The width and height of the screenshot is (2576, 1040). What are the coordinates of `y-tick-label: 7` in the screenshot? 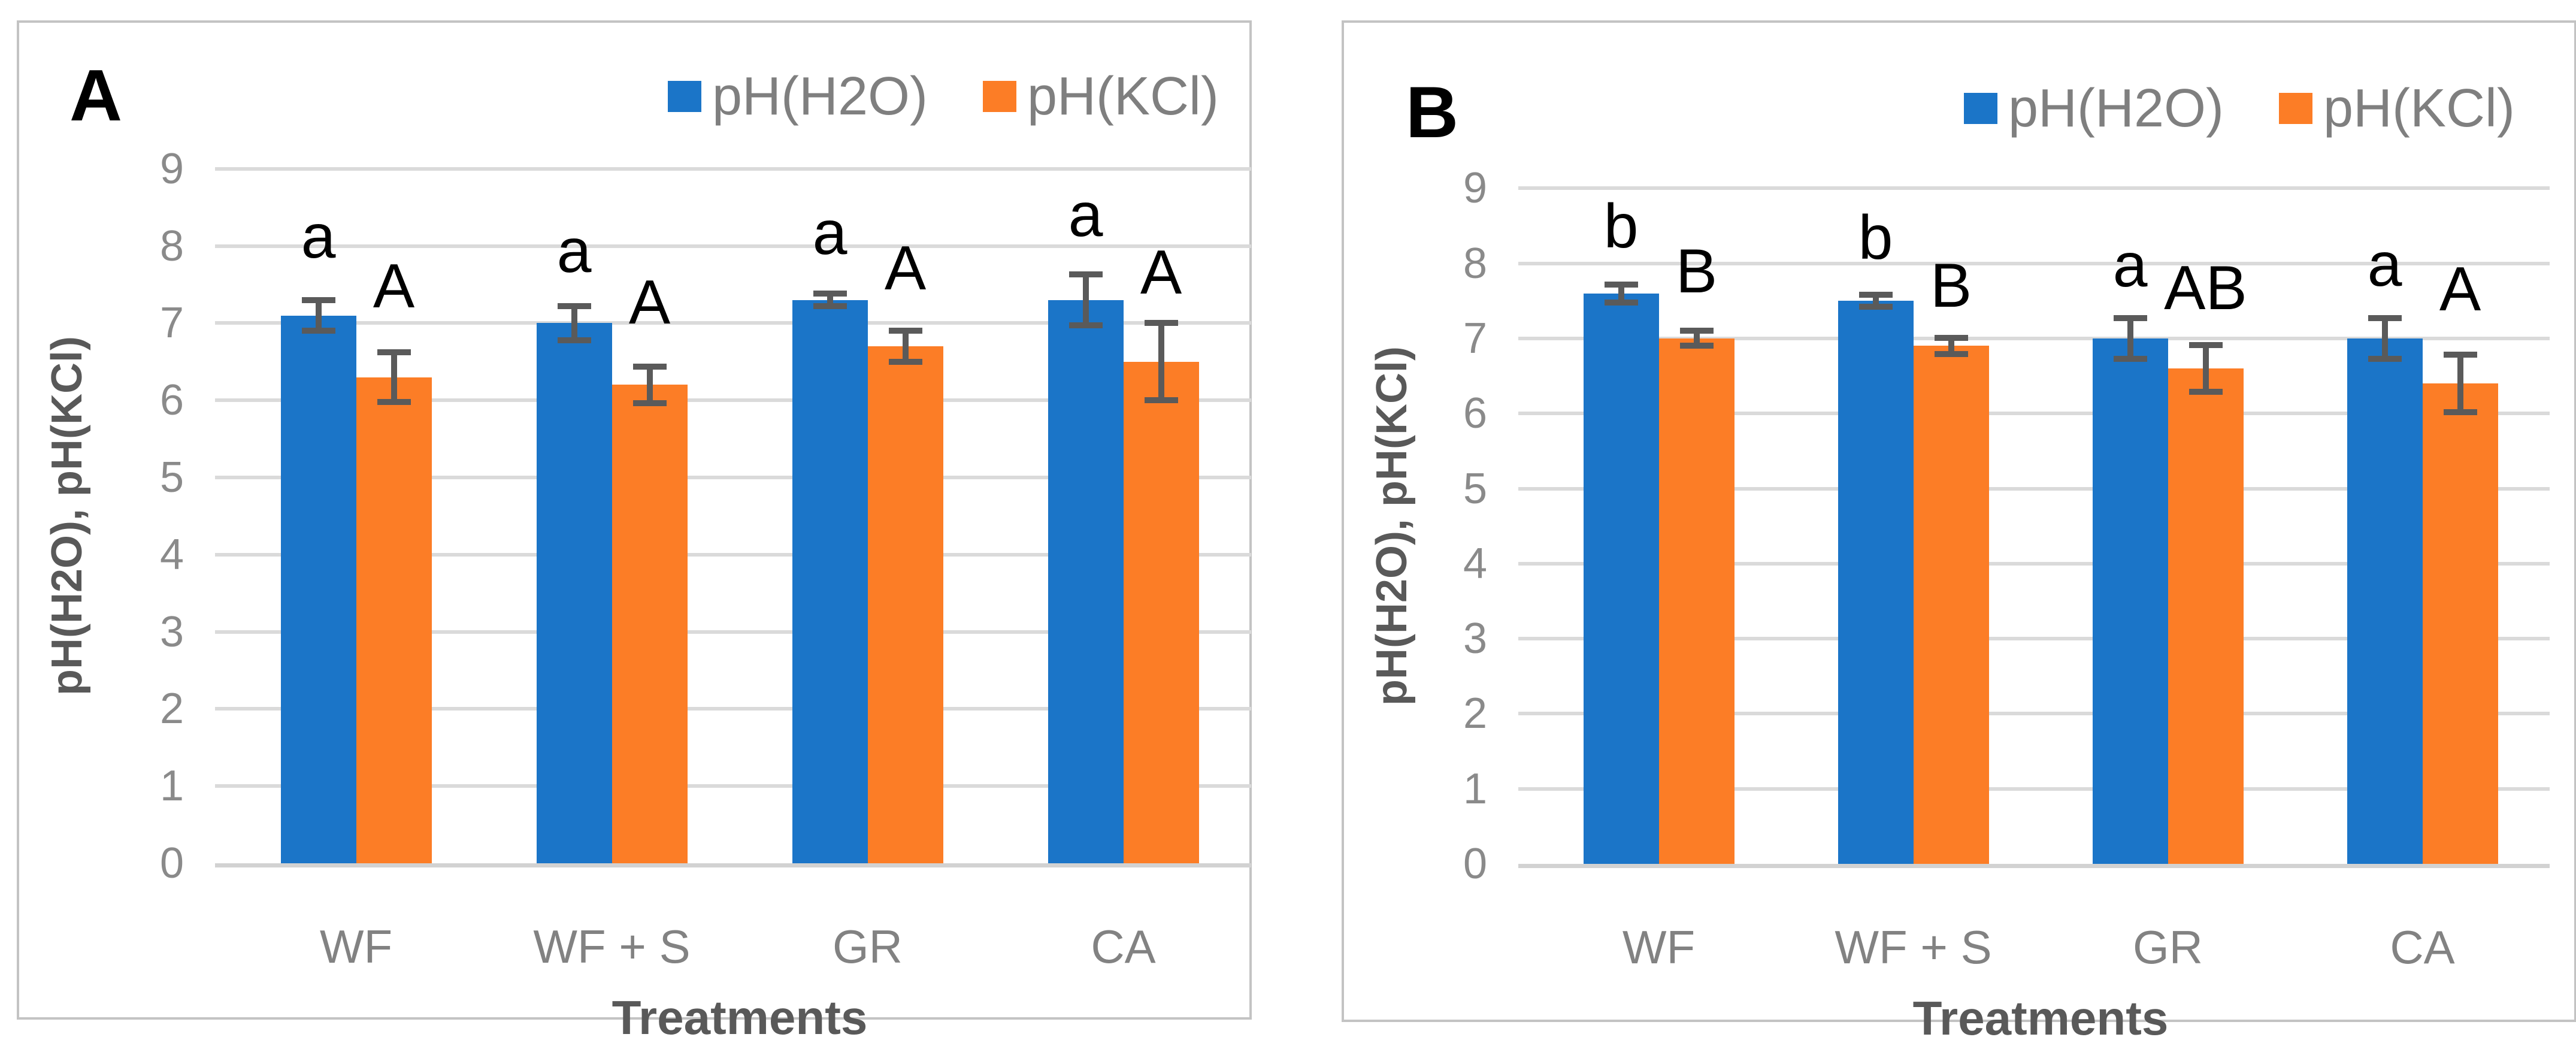 It's located at (1475, 338).